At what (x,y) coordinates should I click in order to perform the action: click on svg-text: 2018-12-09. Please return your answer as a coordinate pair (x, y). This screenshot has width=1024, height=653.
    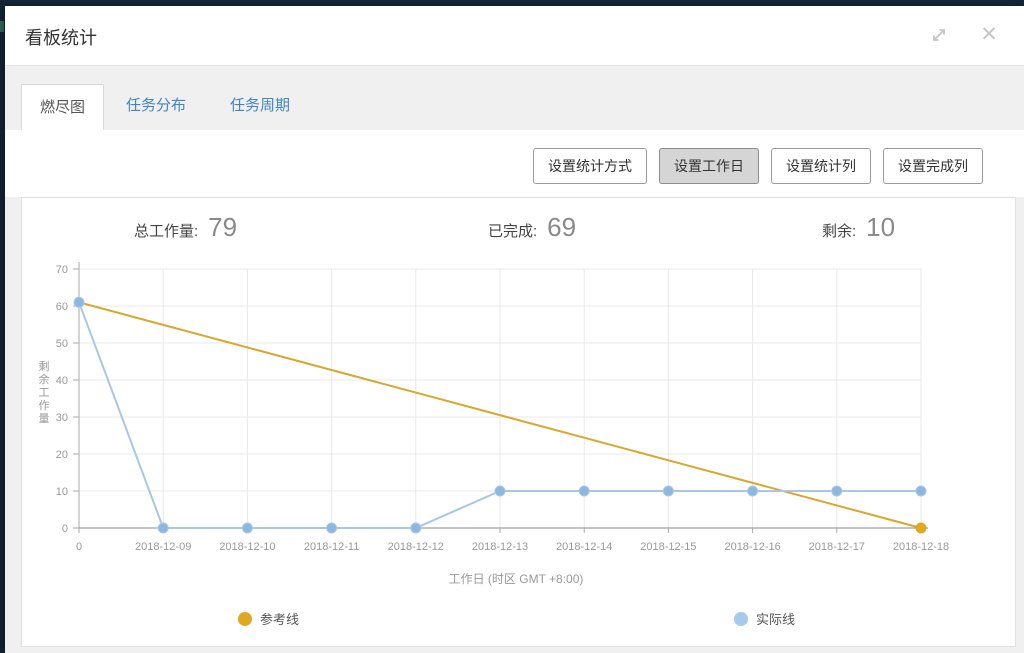
    Looking at the image, I should click on (163, 547).